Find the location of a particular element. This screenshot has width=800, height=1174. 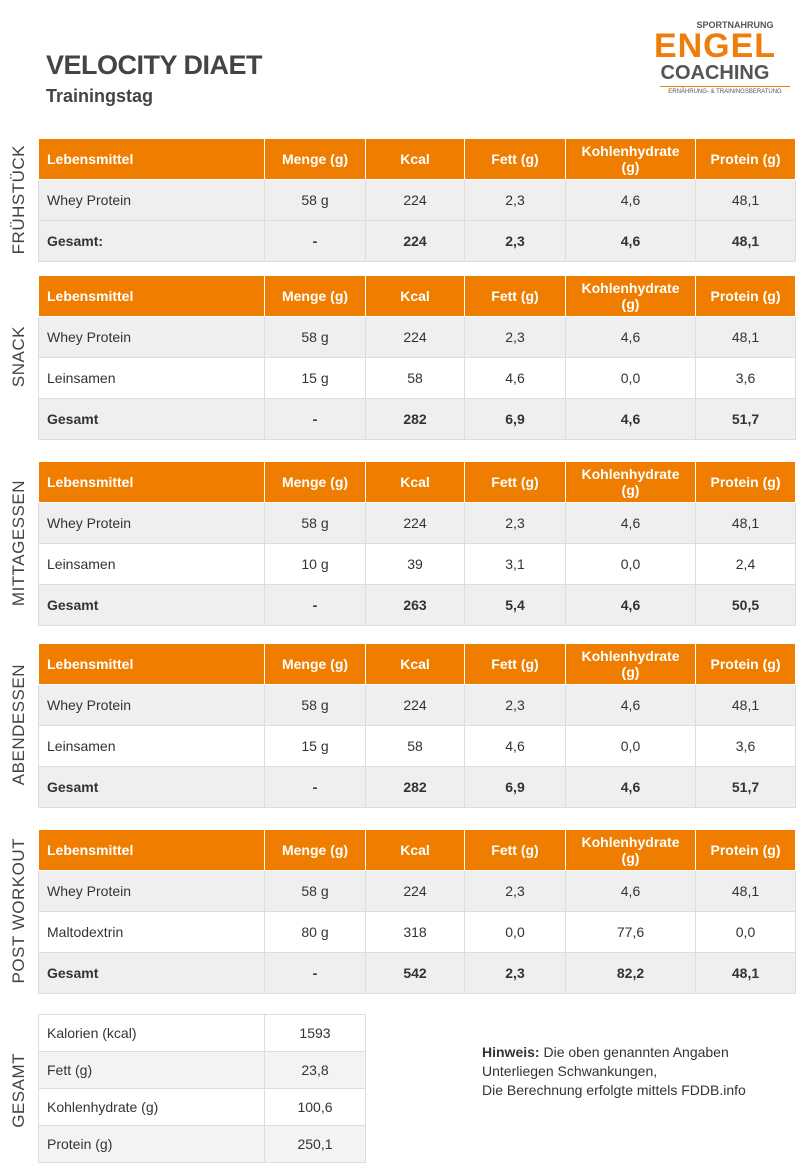

cell: 100,6 is located at coordinates (315, 1107).